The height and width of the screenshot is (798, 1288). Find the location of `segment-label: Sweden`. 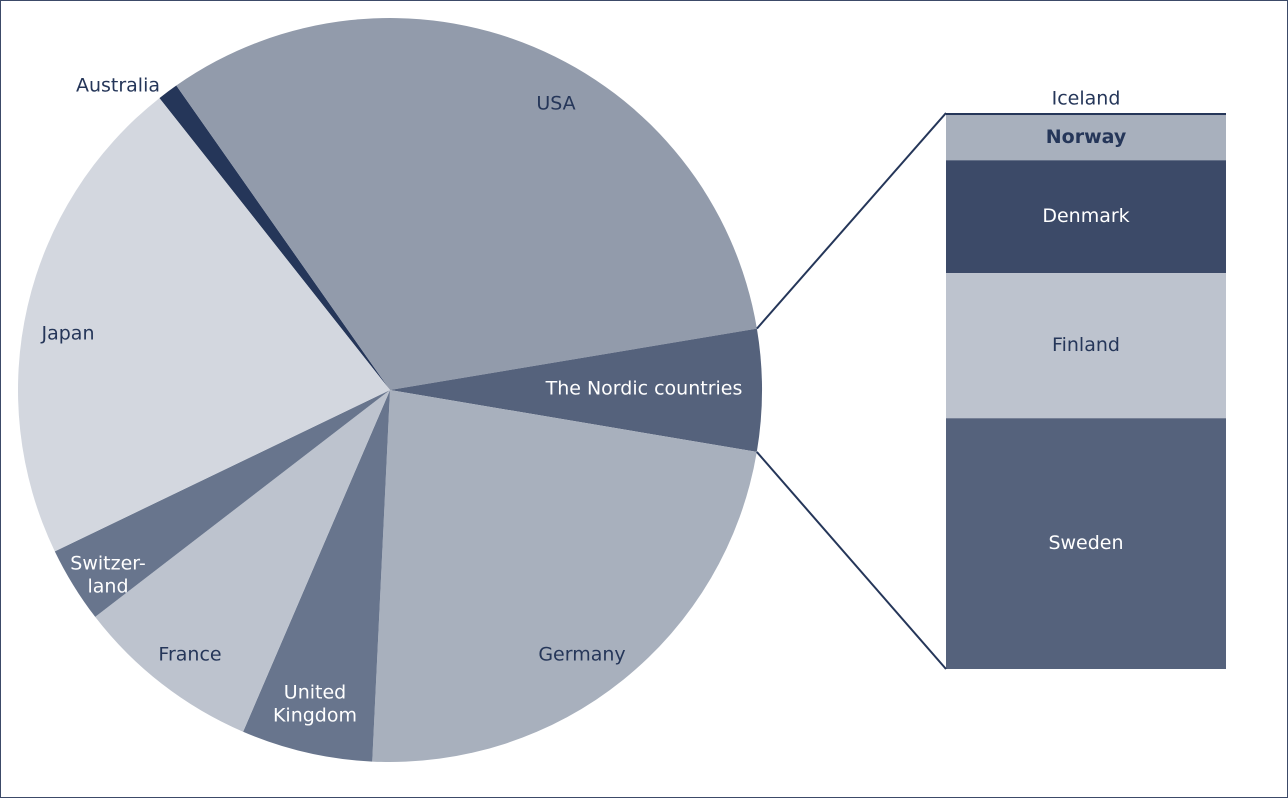

segment-label: Sweden is located at coordinates (1085, 543).